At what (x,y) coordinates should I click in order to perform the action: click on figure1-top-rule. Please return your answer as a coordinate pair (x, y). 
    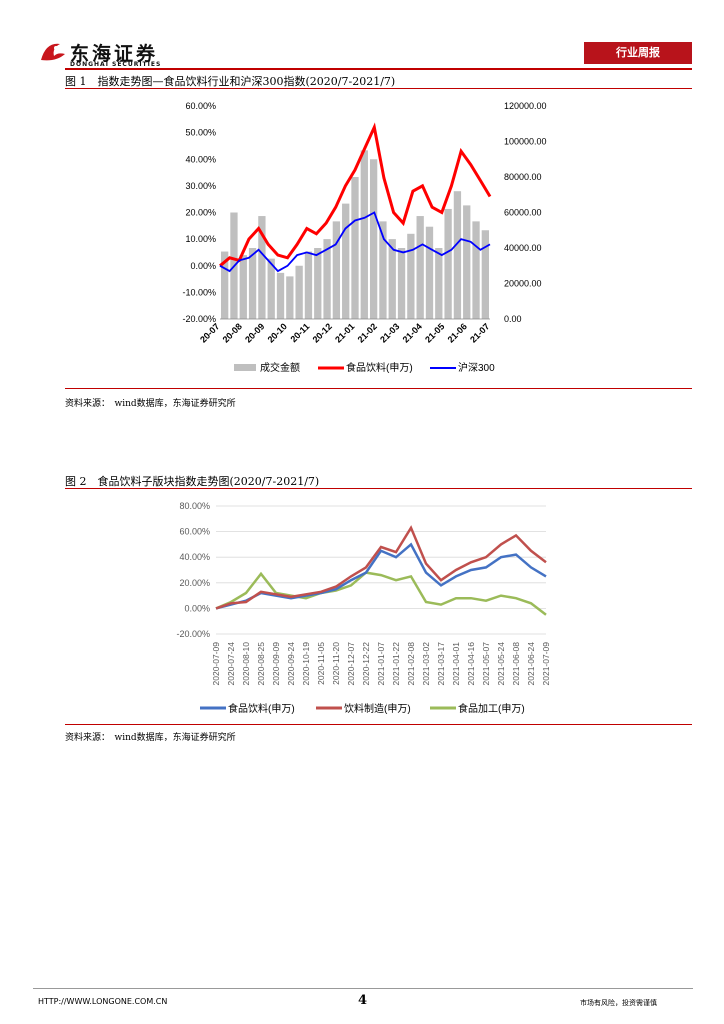
    Looking at the image, I should click on (378, 88).